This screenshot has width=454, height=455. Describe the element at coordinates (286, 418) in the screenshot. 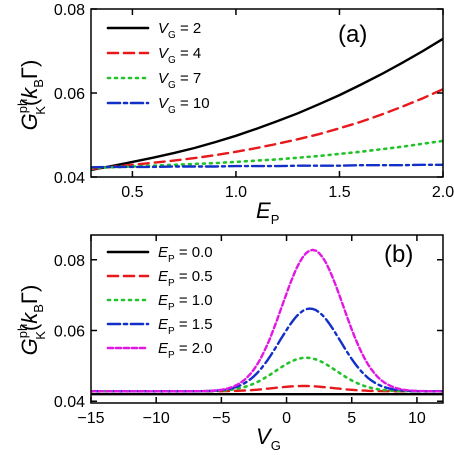

I see `panel-b-x-tick-label-4: 0` at that location.